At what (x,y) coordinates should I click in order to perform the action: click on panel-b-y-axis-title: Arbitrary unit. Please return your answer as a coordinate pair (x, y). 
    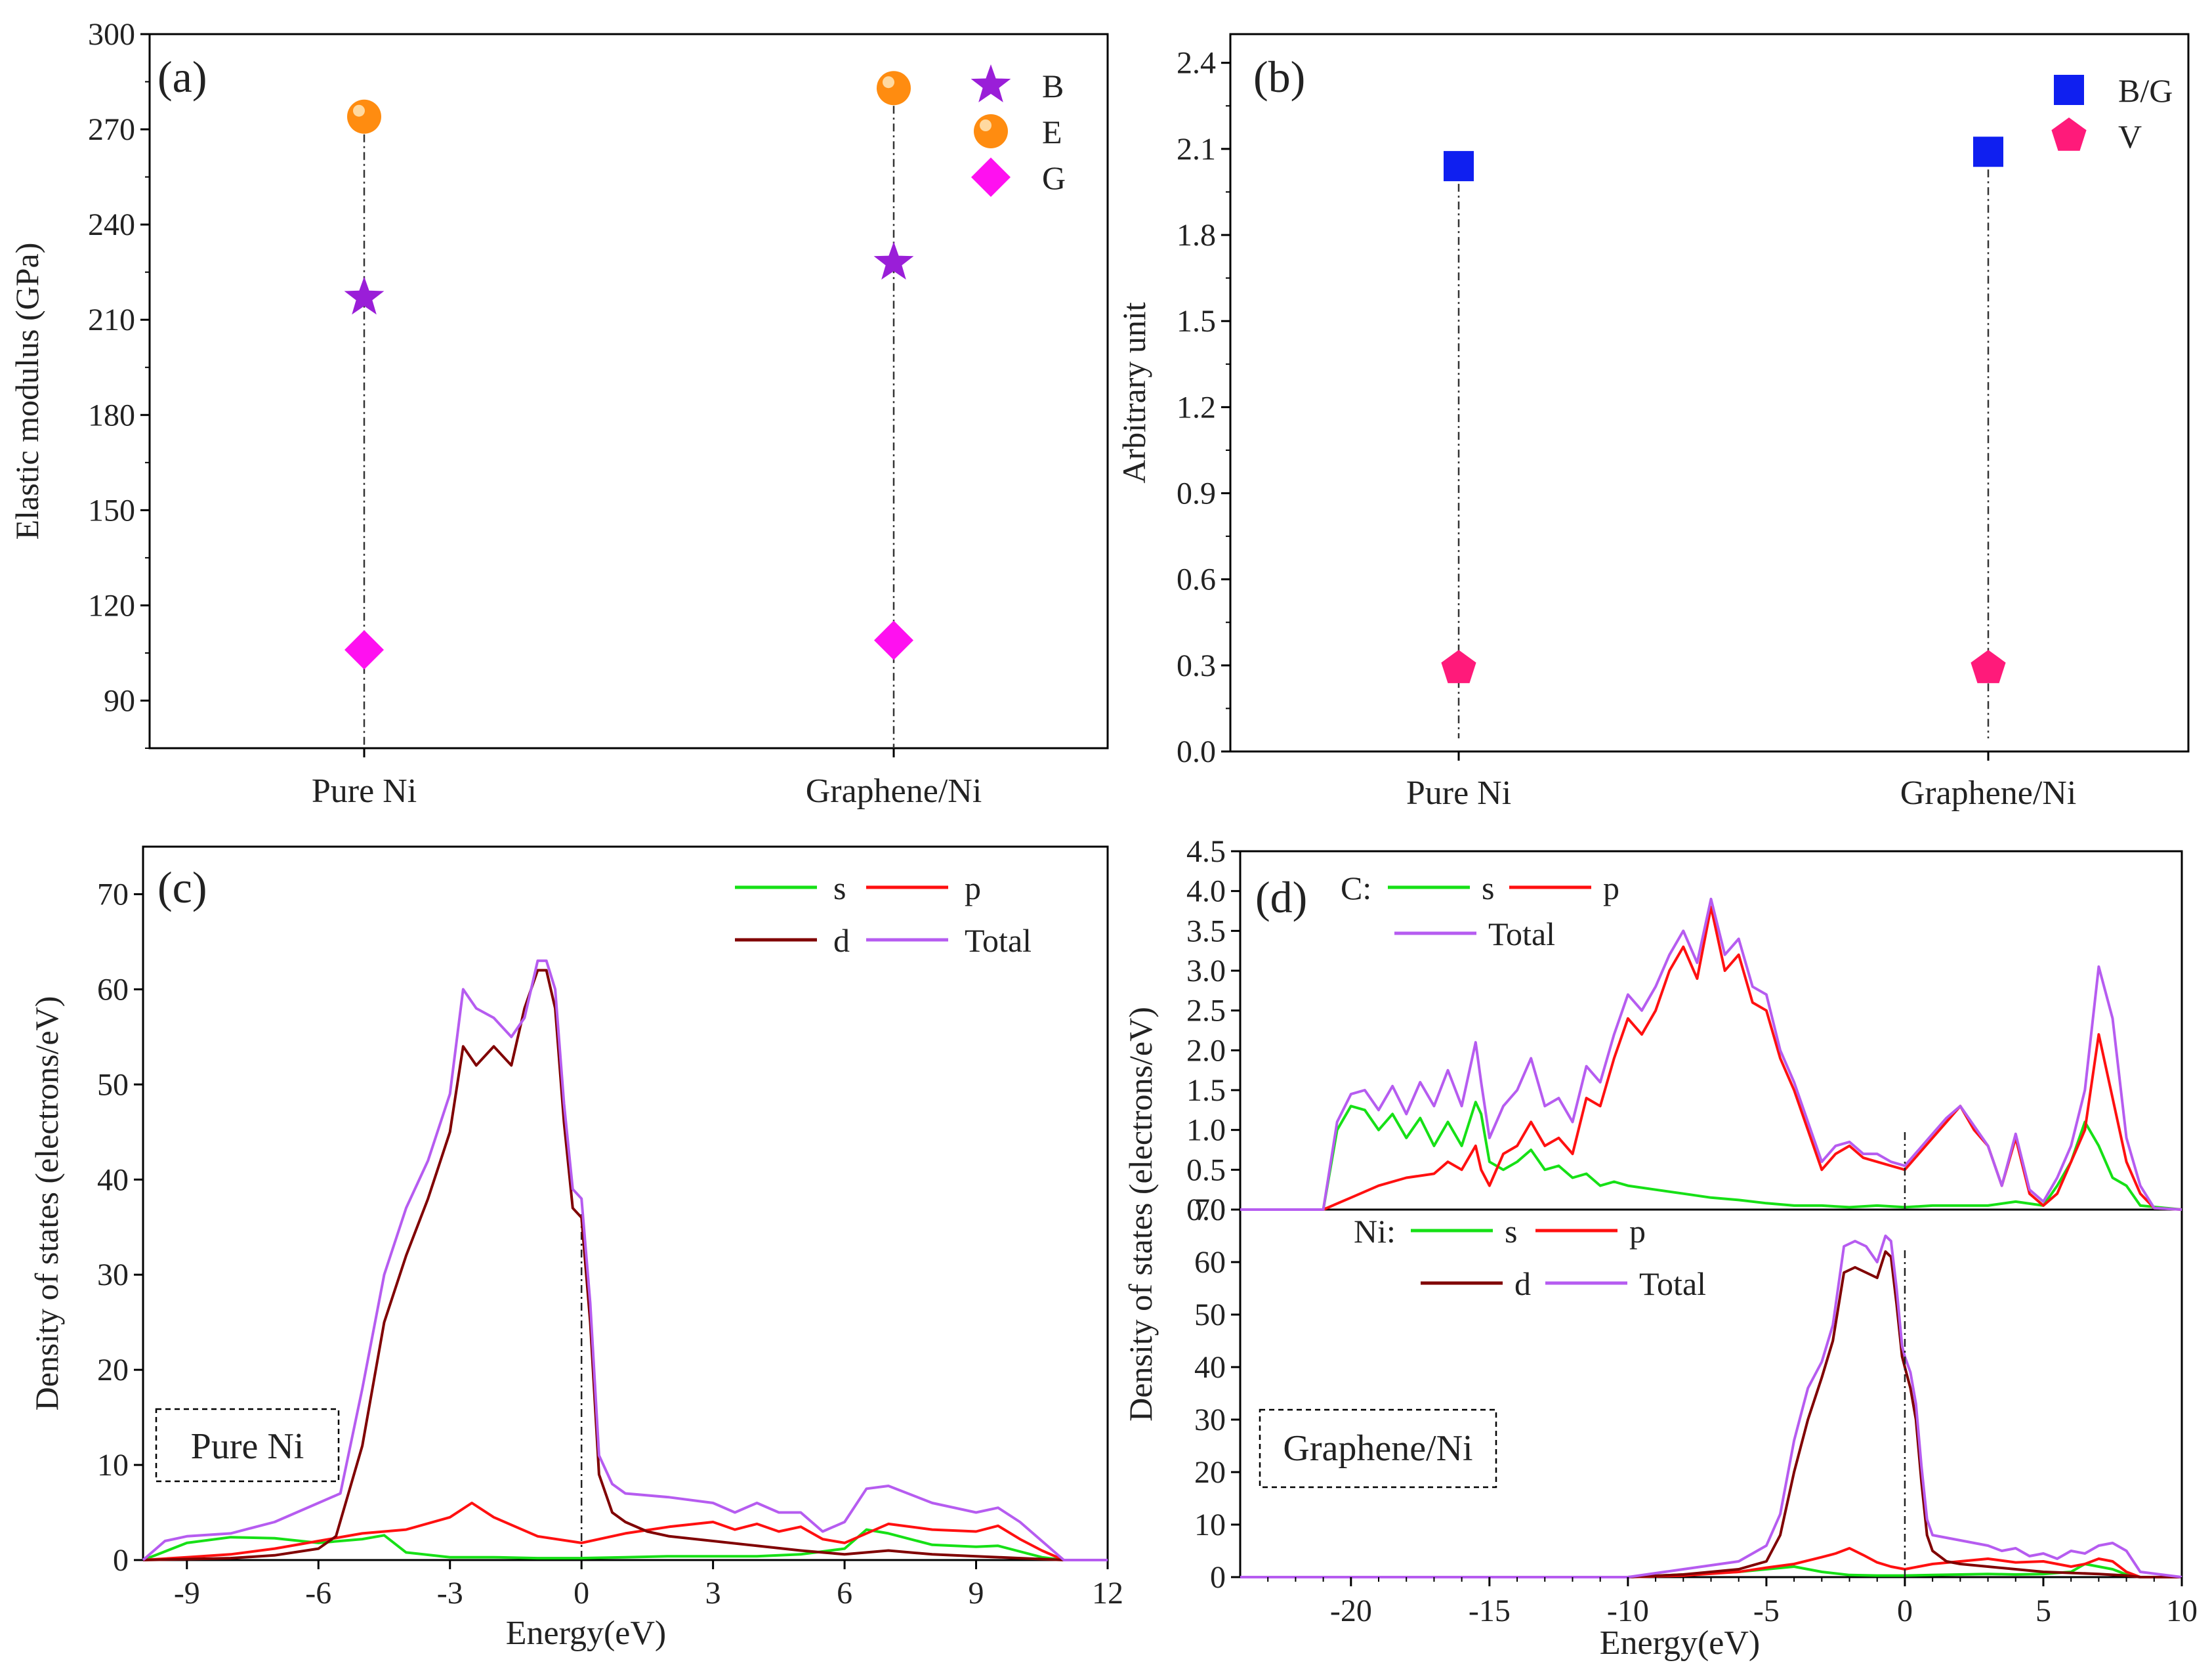
    Looking at the image, I should click on (1134, 392).